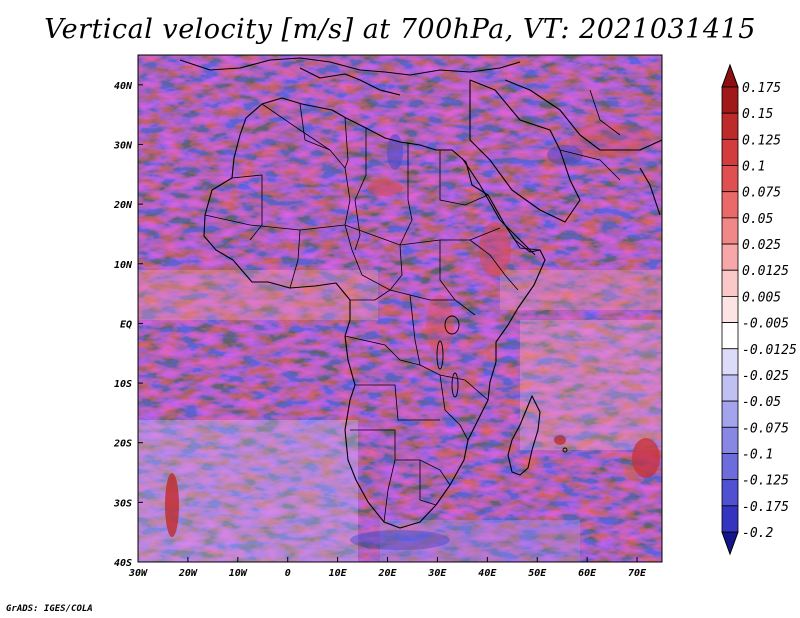 The image size is (800, 618). What do you see at coordinates (387, 573) in the screenshot?
I see `lon-tick-label: 20E` at bounding box center [387, 573].